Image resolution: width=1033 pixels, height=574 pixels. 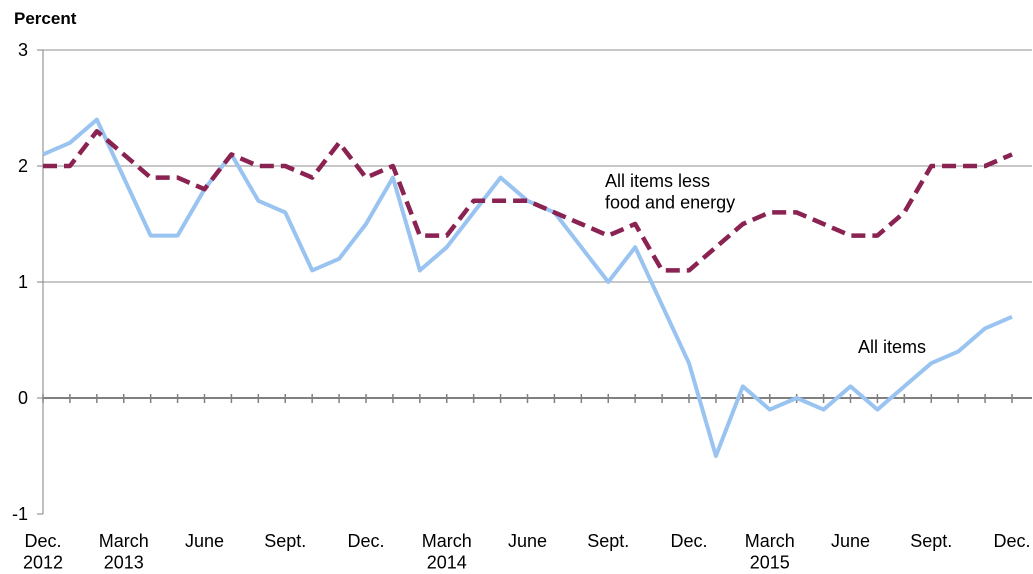 I want to click on series-label: All items, so click(x=892, y=347).